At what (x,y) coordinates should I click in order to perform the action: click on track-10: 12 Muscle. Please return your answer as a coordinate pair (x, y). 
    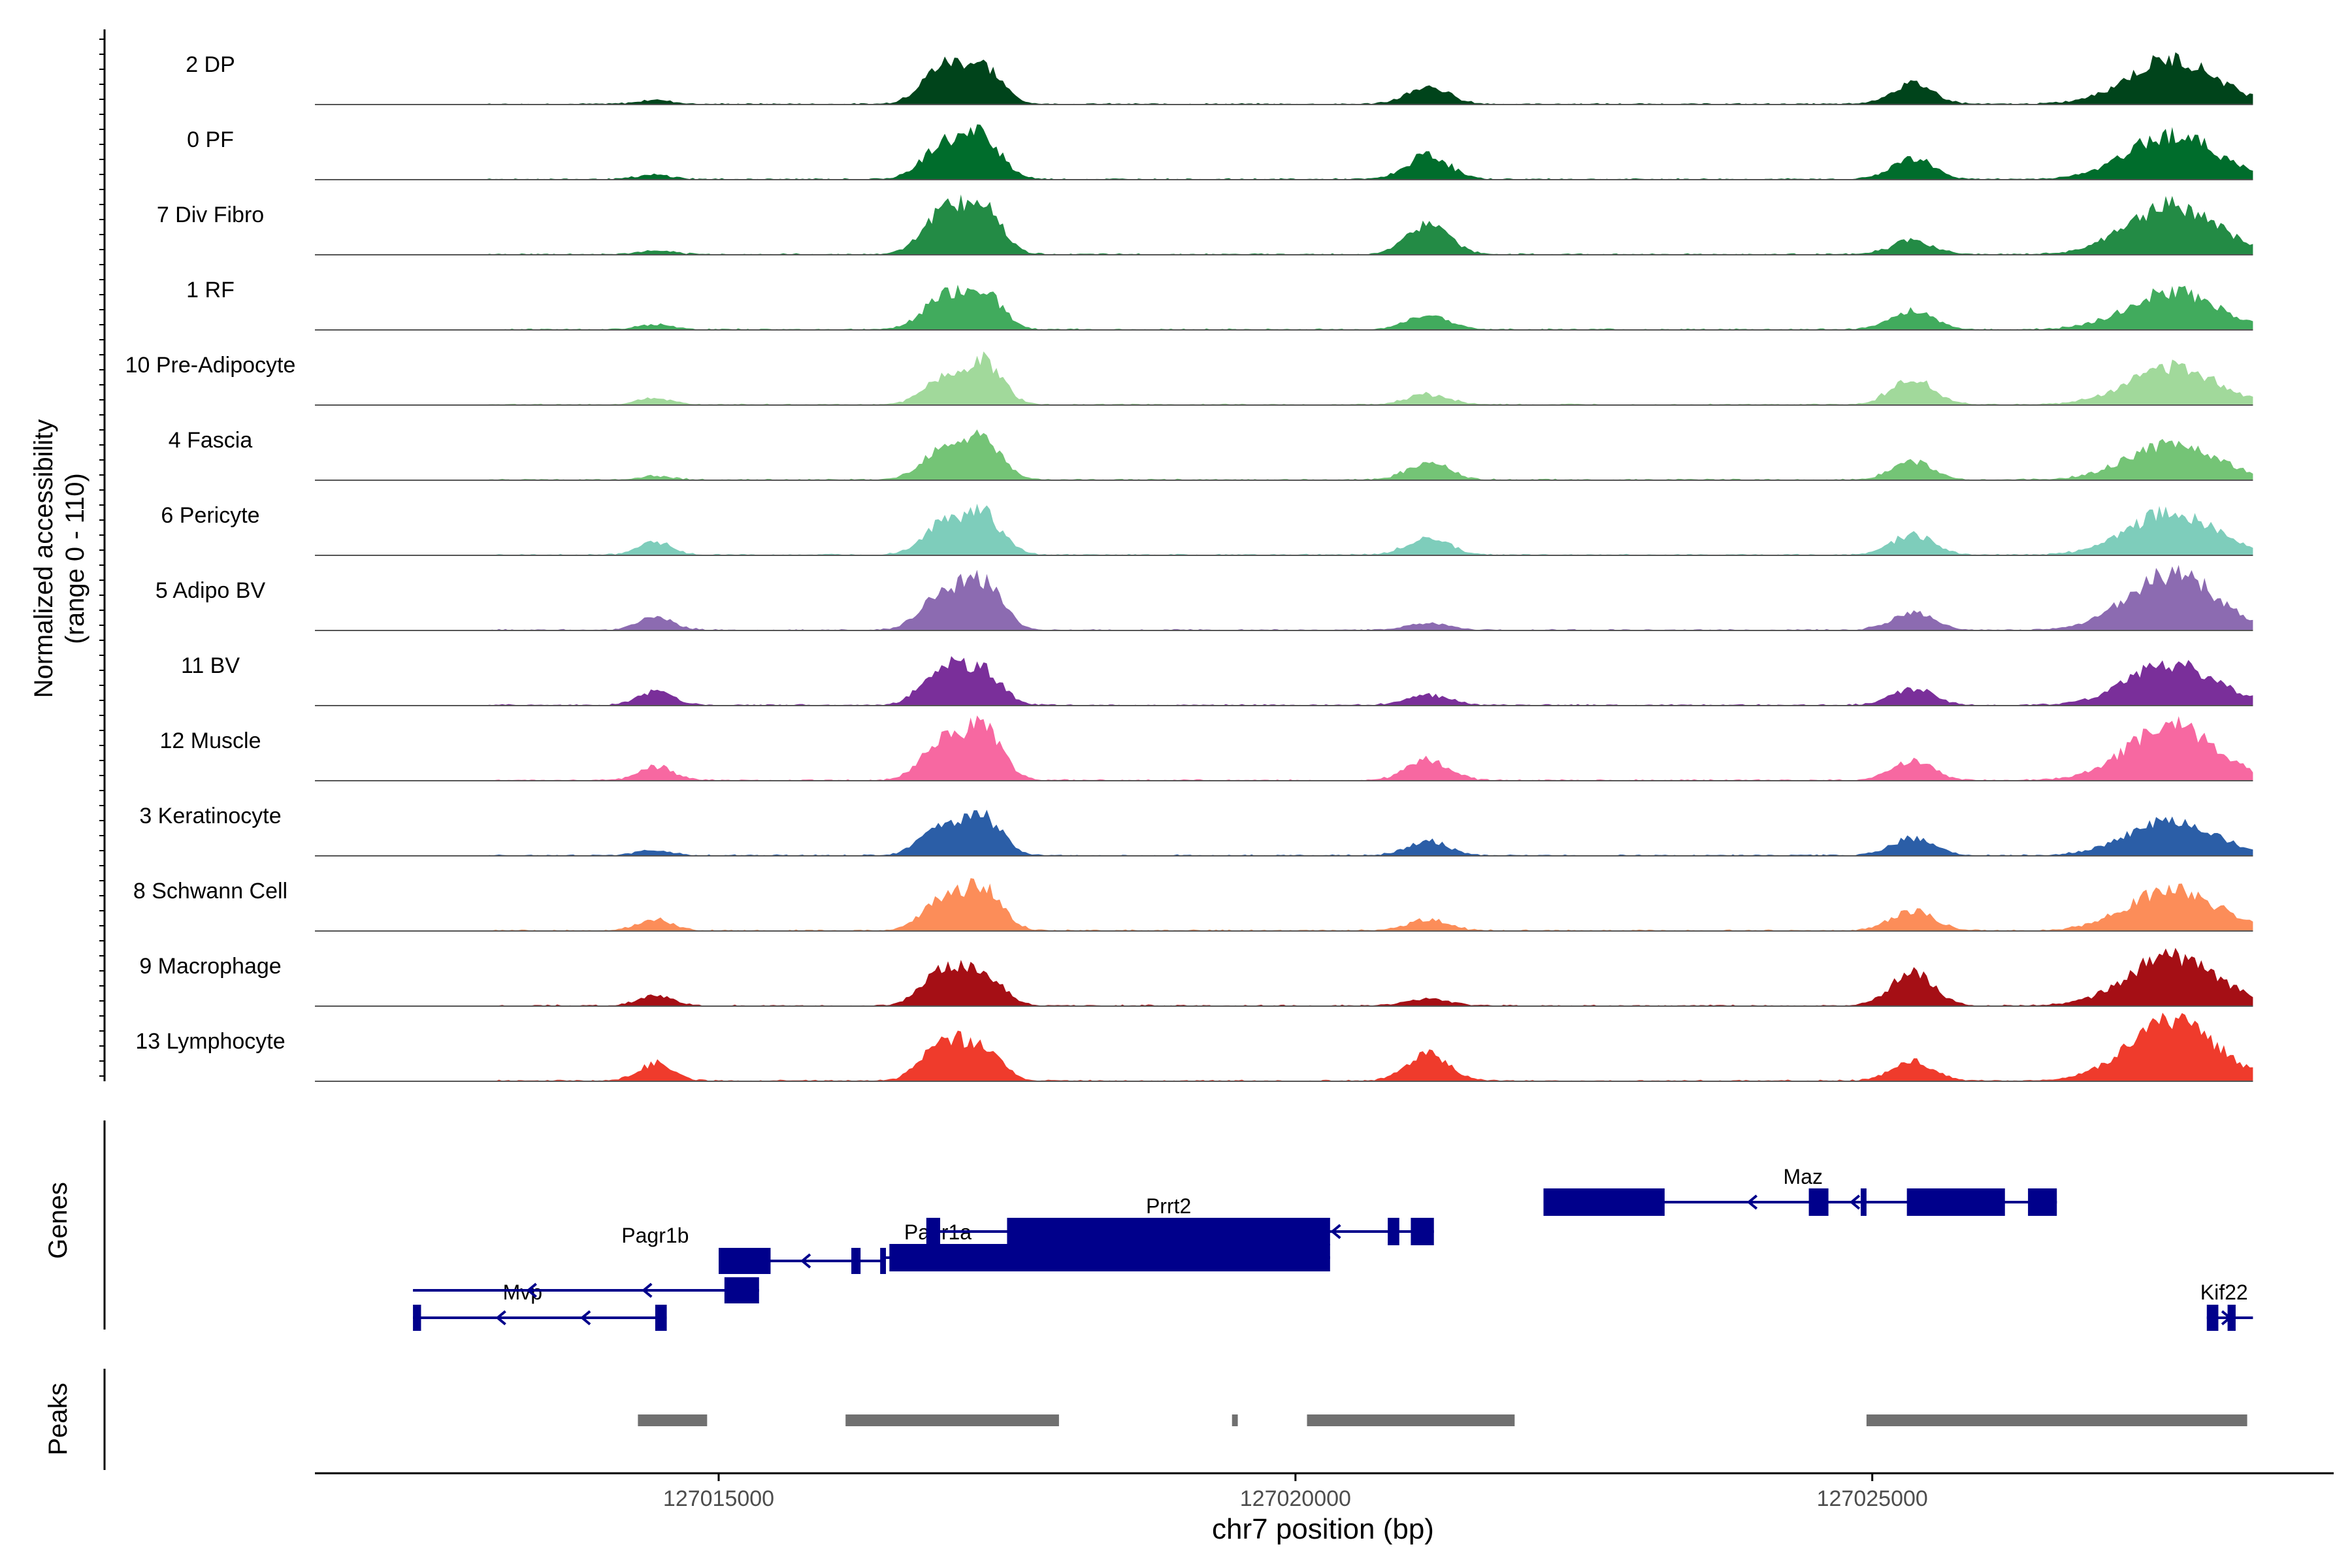
    Looking at the image, I should click on (1206, 748).